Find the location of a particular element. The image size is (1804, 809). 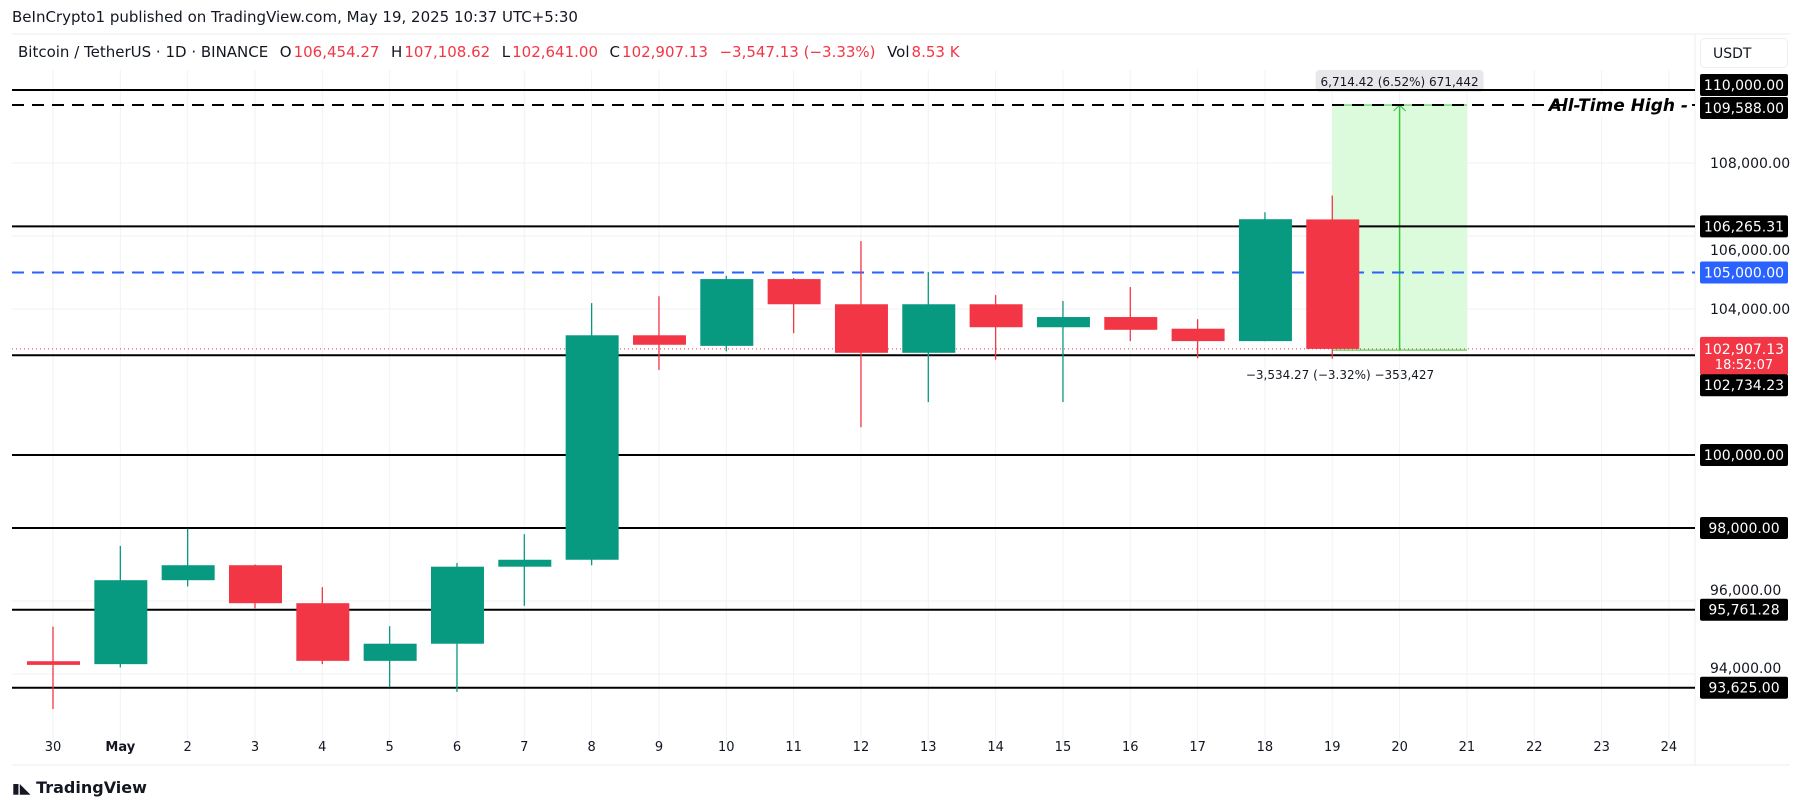

level-price-label: 95,761.28 is located at coordinates (1743, 611).